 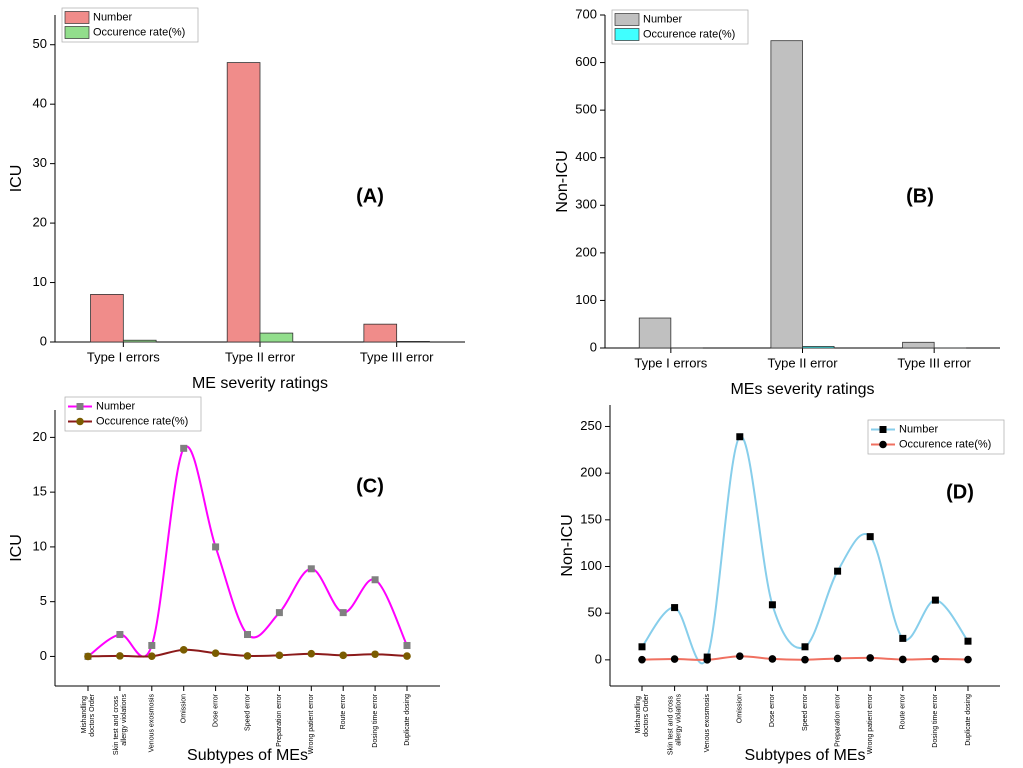 What do you see at coordinates (40, 222) in the screenshot?
I see `y-tick-label: 20` at bounding box center [40, 222].